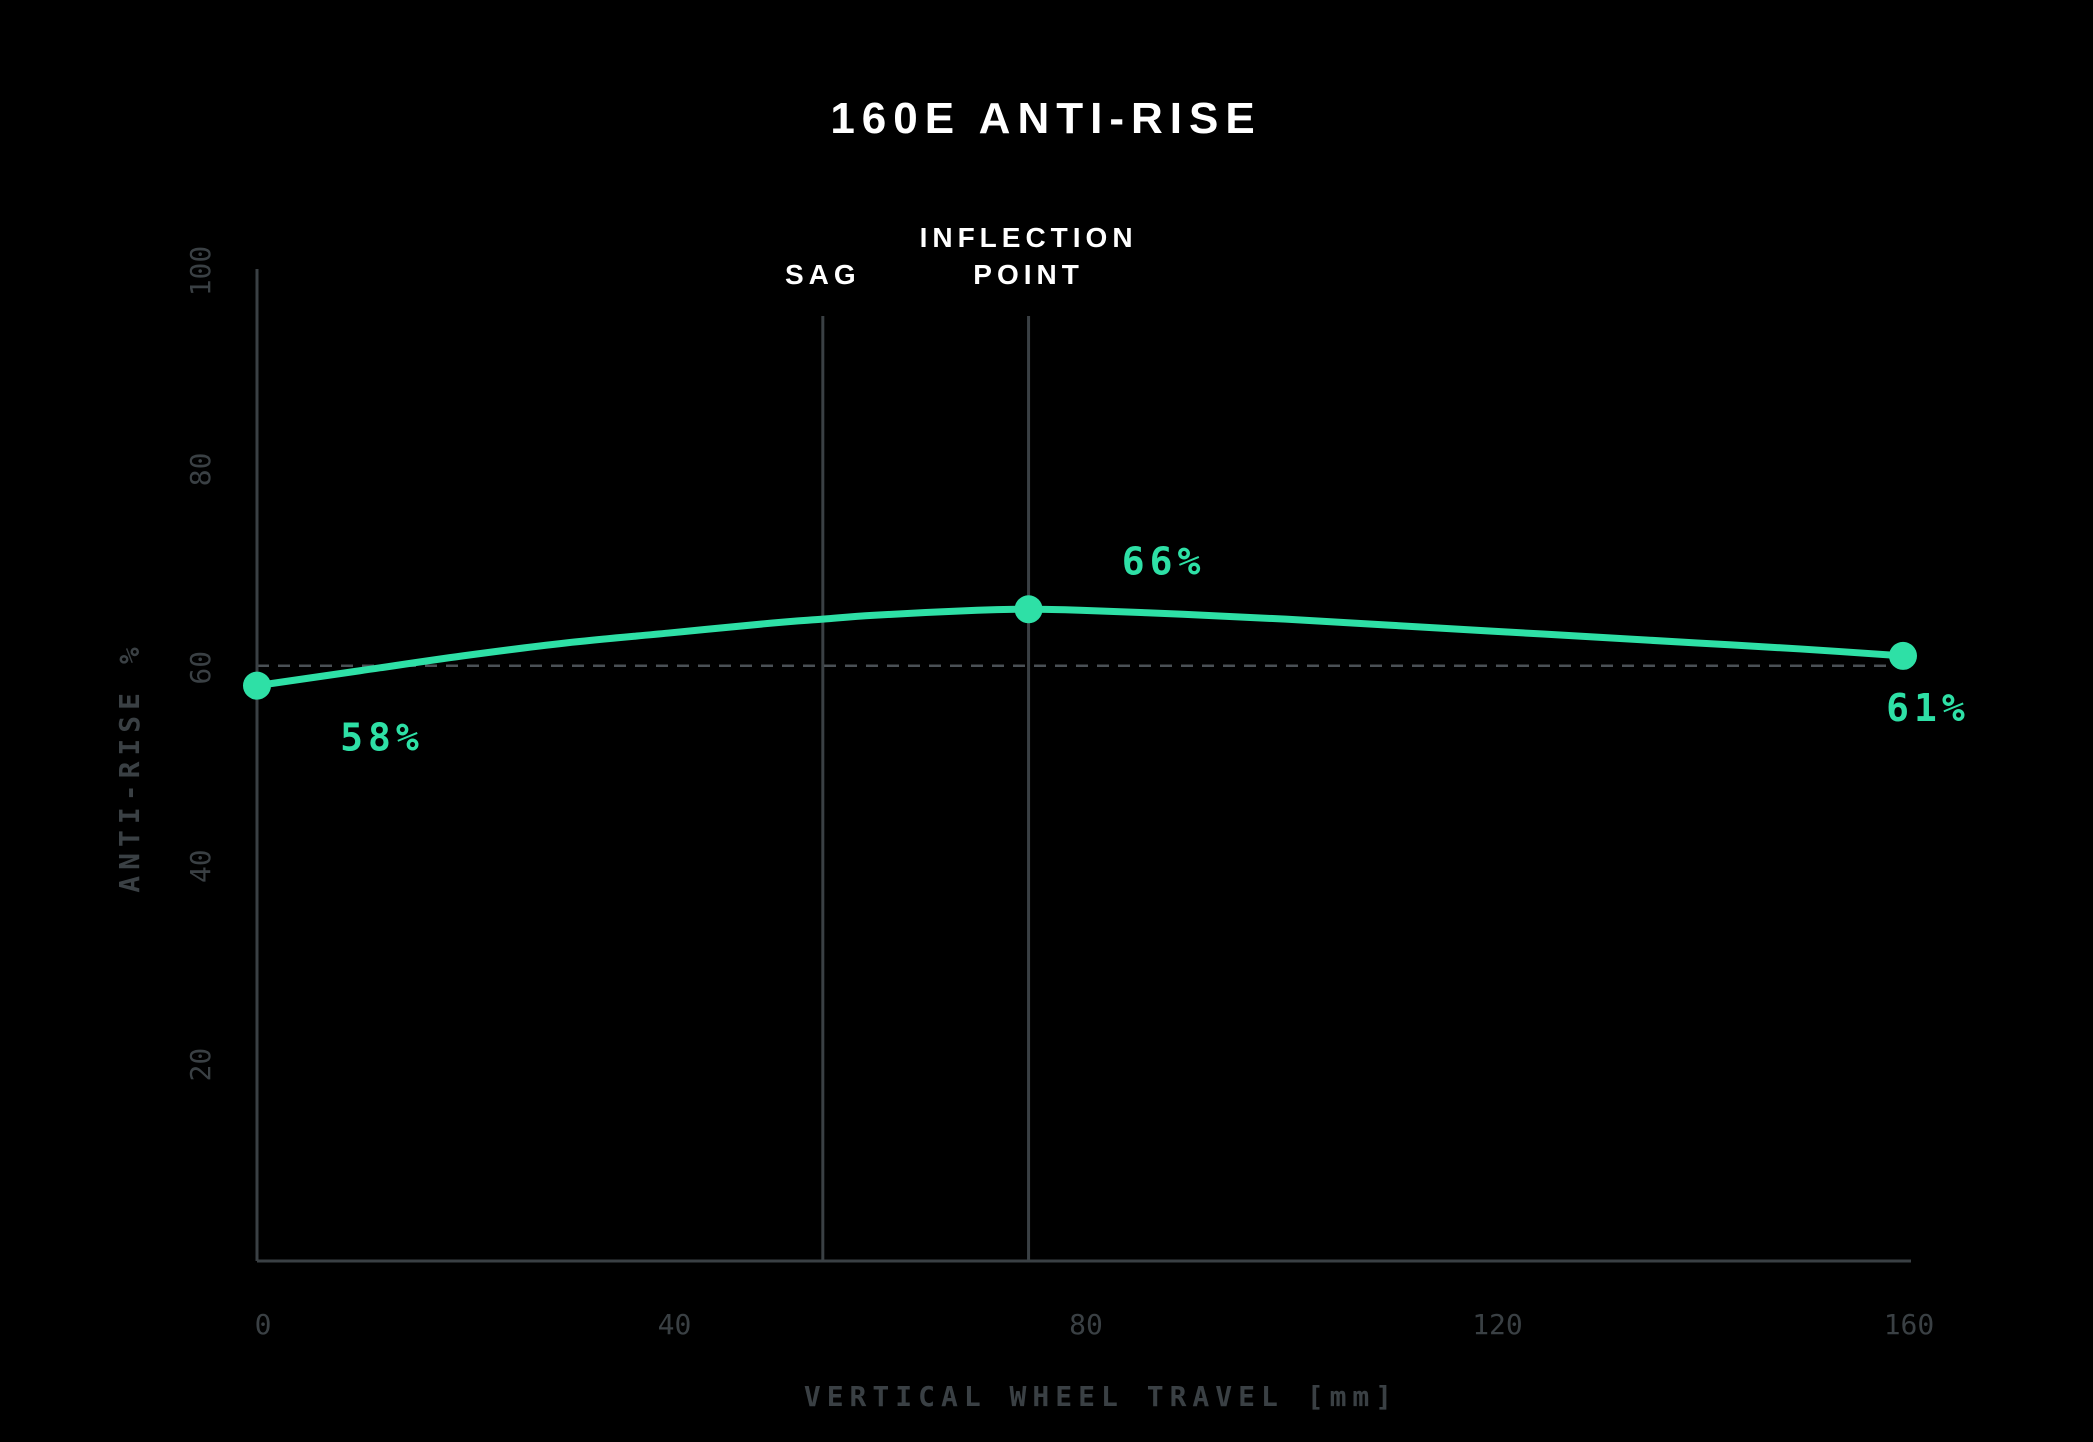  I want to click on vertical-markers: SAG INFLECTION POINT, so click(961, 741).